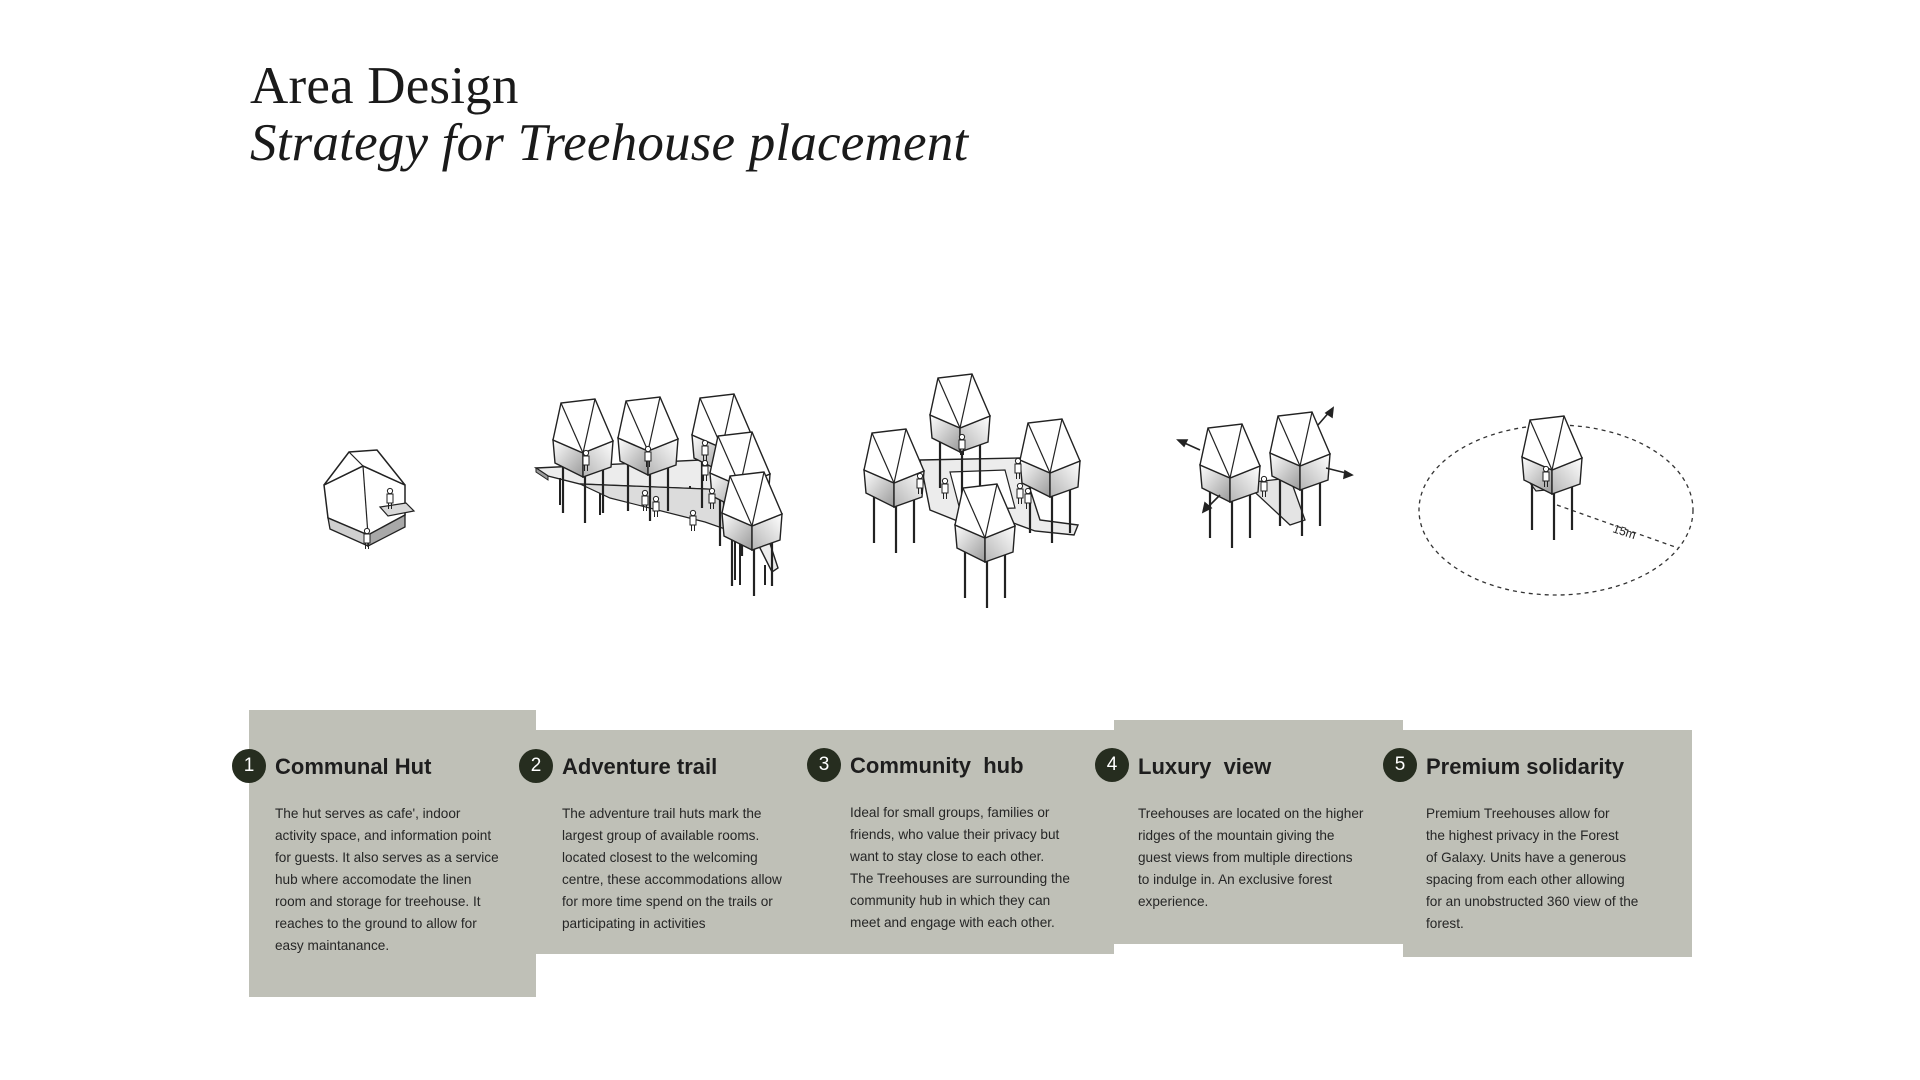  I want to click on card-title-2: Adventure trail, so click(640, 766).